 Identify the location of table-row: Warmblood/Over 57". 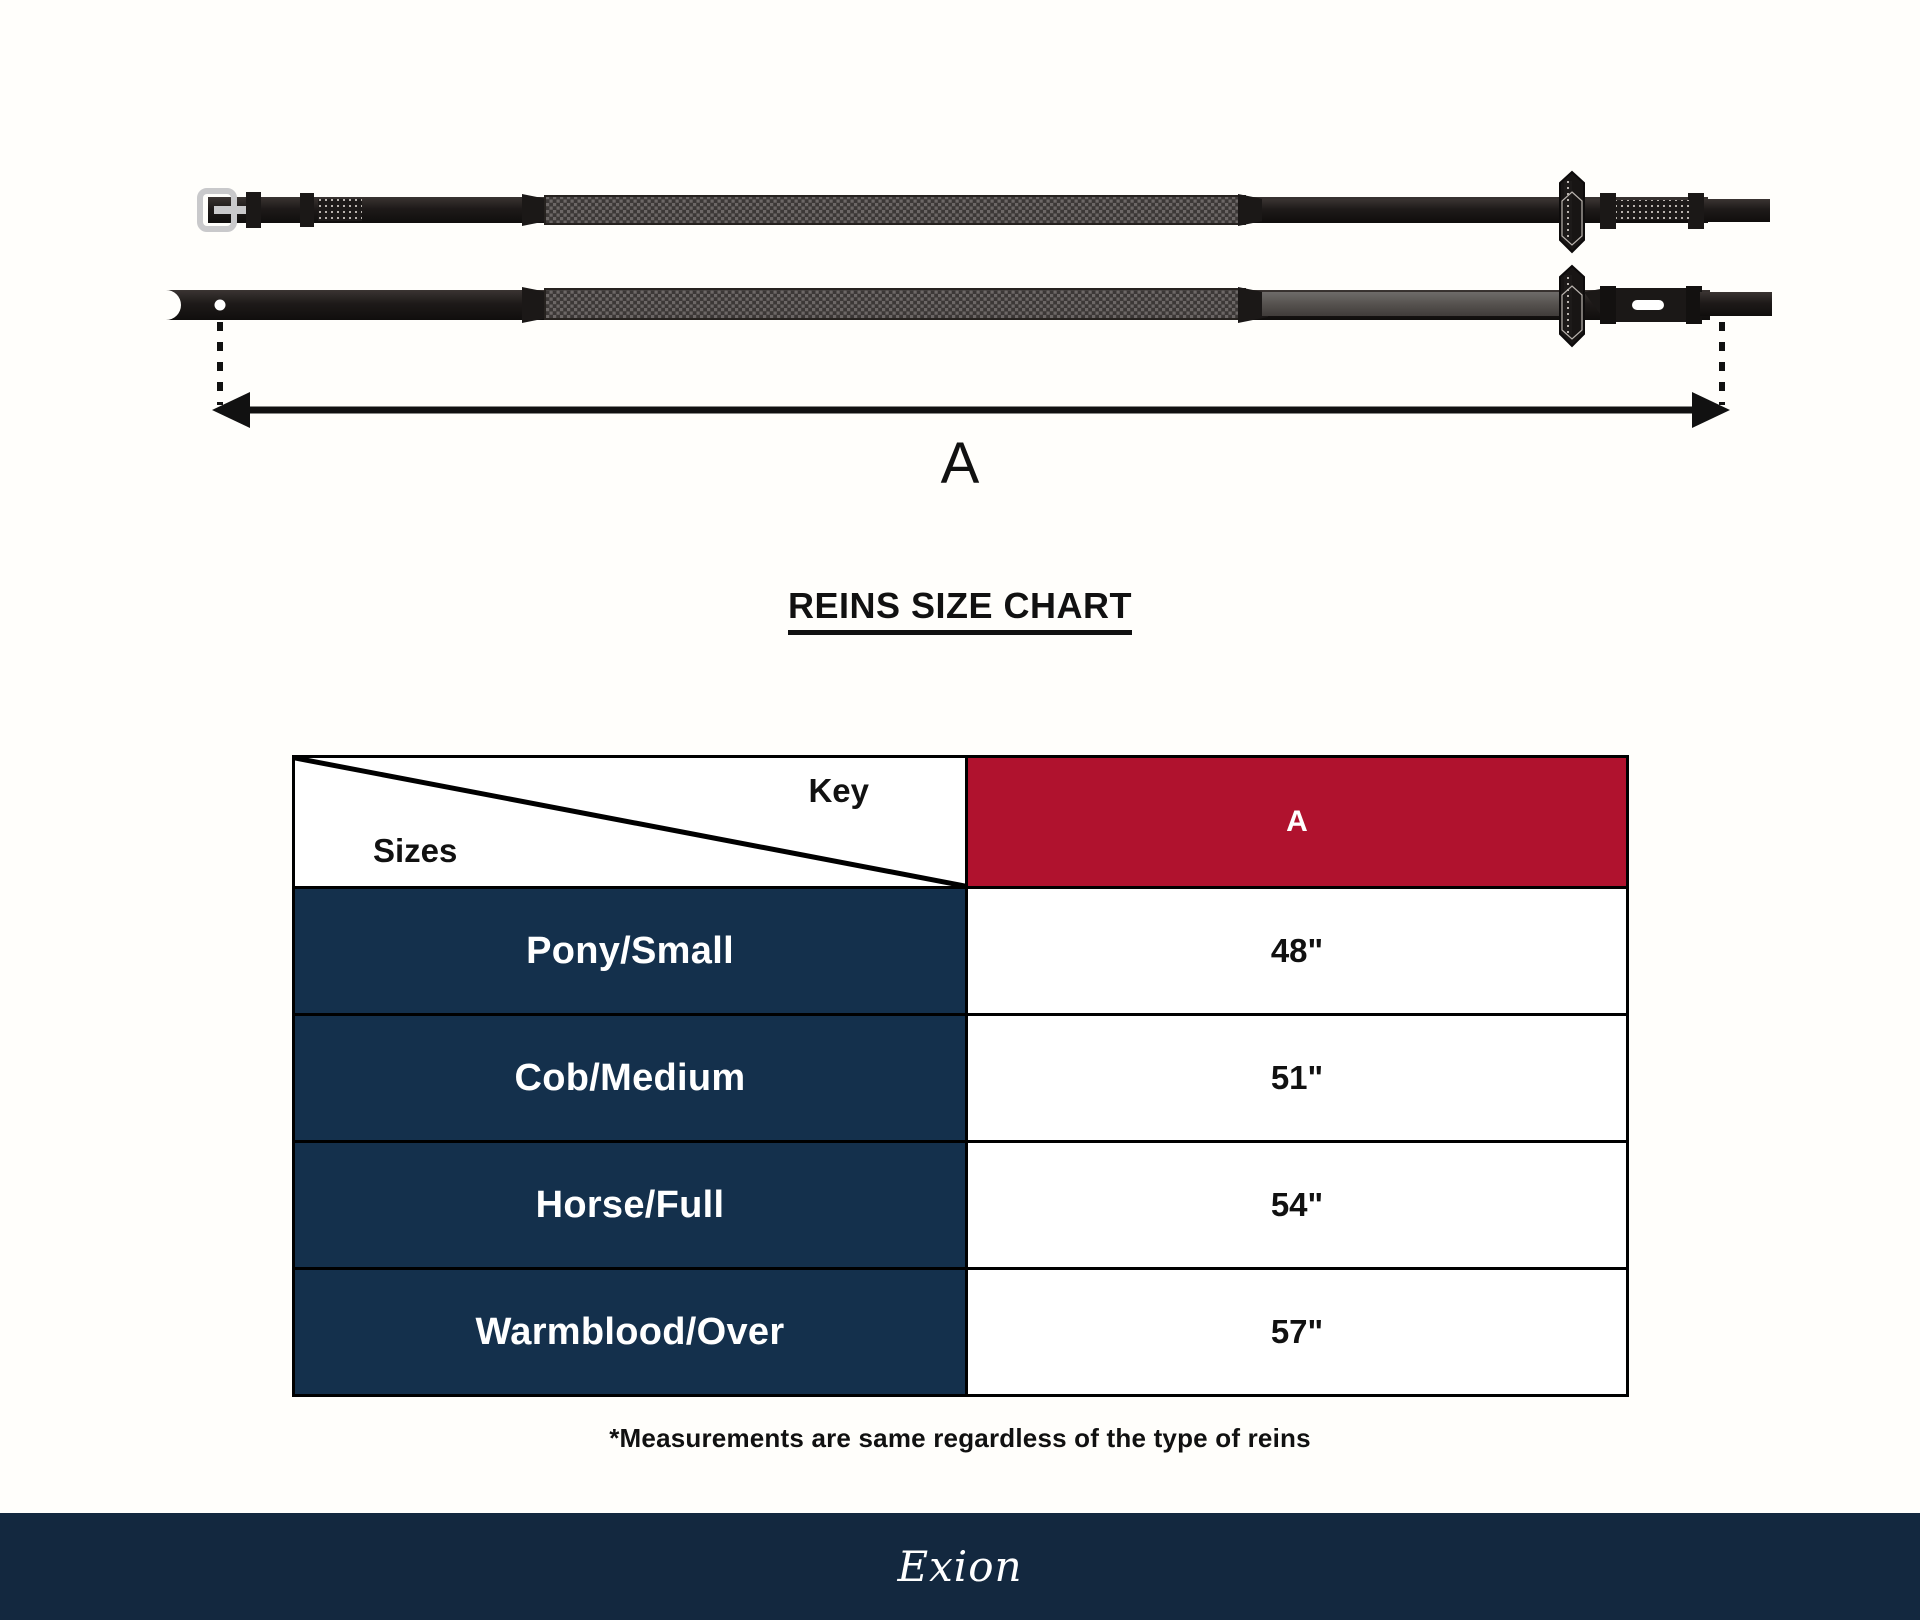
(960, 1332).